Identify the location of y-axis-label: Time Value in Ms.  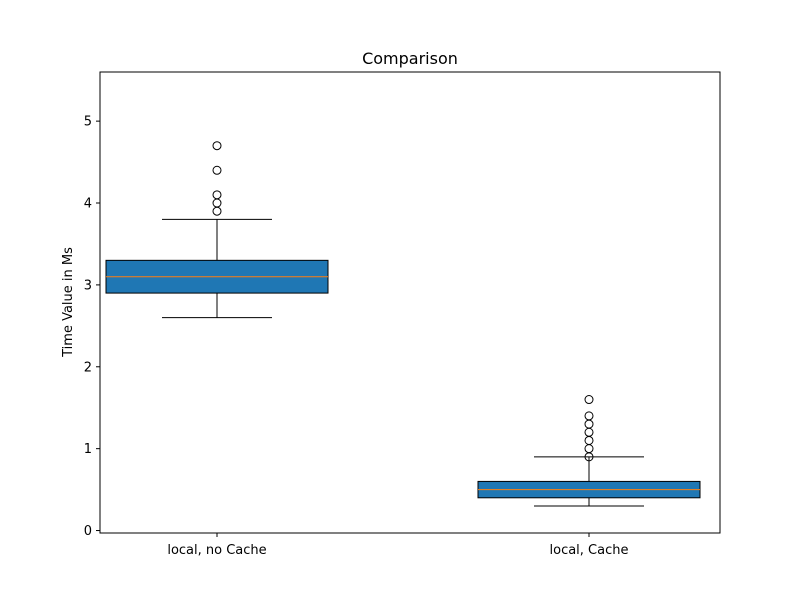
(68, 302).